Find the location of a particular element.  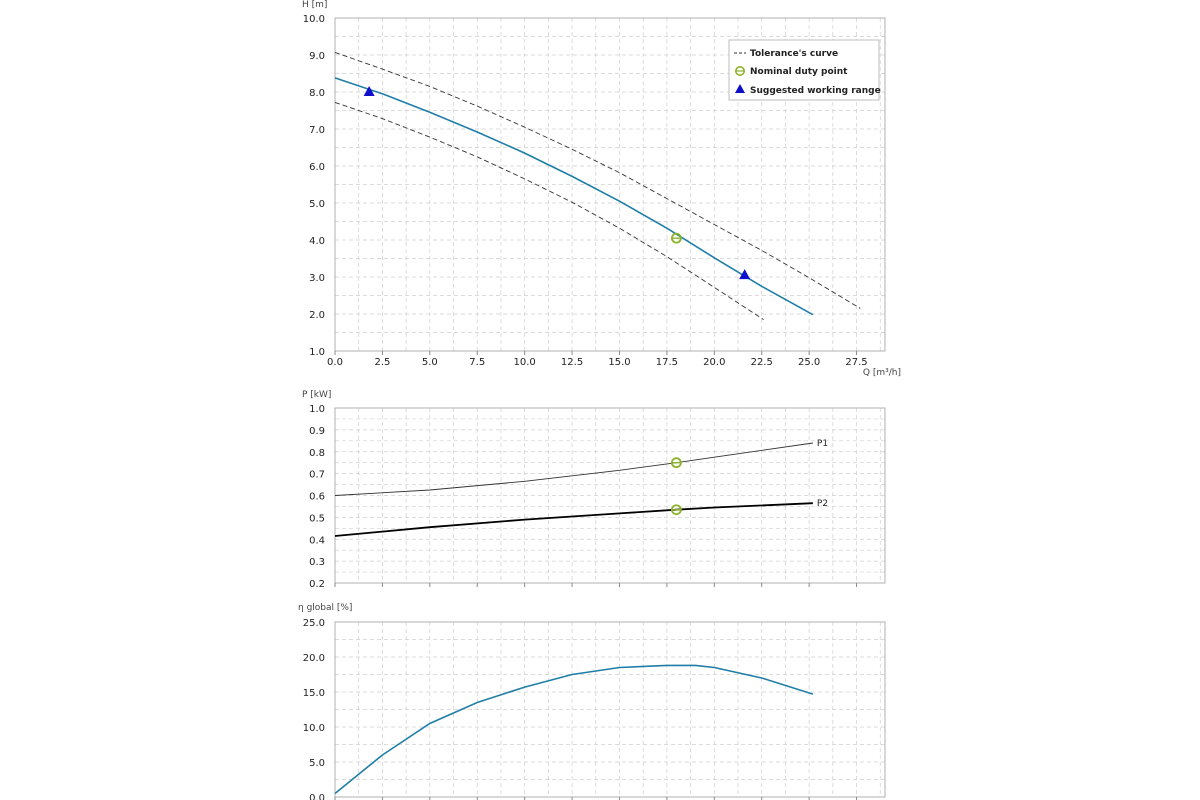

x-tick-label: 22.5 is located at coordinates (762, 362).